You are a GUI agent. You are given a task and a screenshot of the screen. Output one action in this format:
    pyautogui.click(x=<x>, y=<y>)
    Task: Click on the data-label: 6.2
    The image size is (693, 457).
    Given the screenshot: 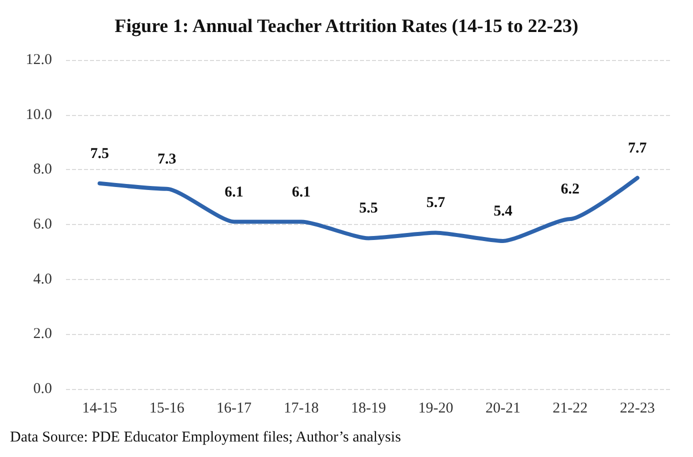 What is the action you would take?
    pyautogui.click(x=570, y=190)
    